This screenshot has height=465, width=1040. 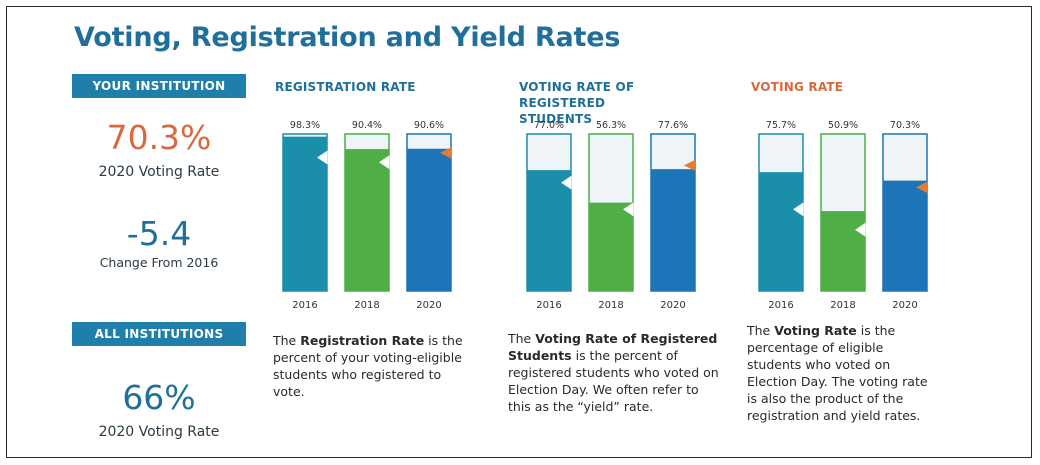 I want to click on description-term: Registration Rate, so click(x=362, y=340).